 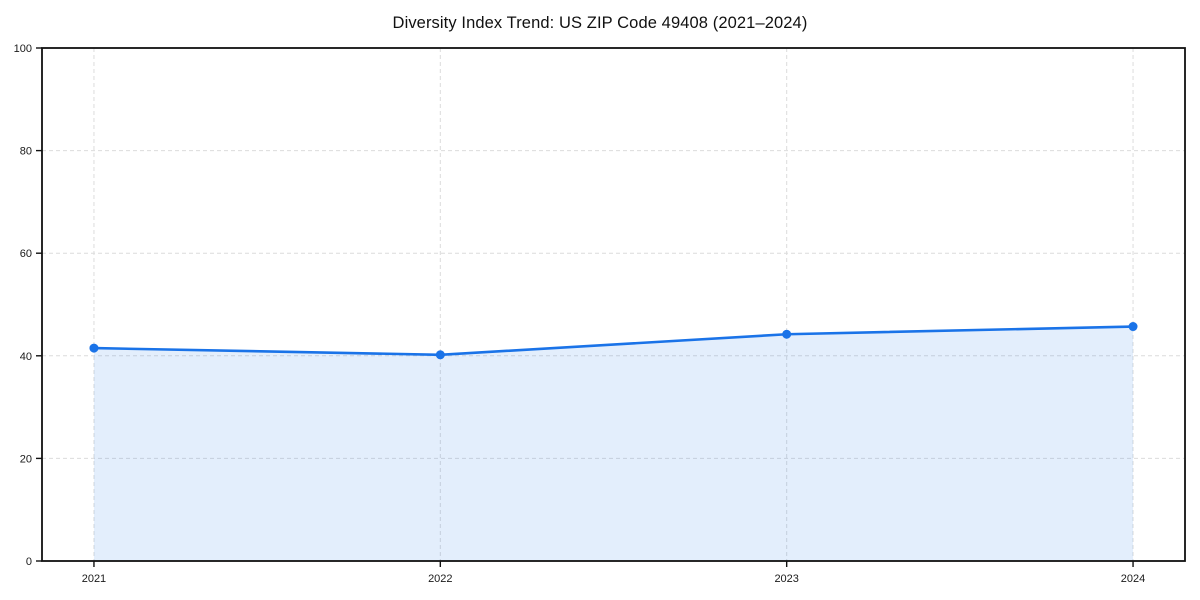 I want to click on x-tick-label-2021: 2021, so click(x=94, y=579).